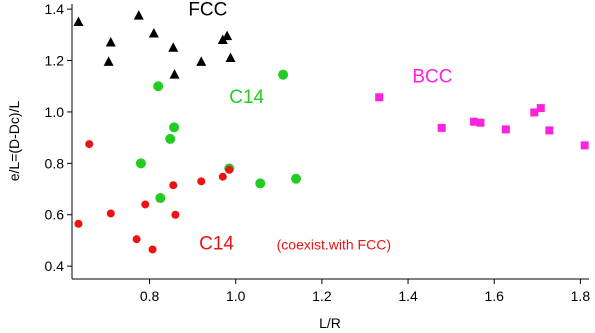  Describe the element at coordinates (55, 163) in the screenshot. I see `y-tick-label: 0.8` at that location.